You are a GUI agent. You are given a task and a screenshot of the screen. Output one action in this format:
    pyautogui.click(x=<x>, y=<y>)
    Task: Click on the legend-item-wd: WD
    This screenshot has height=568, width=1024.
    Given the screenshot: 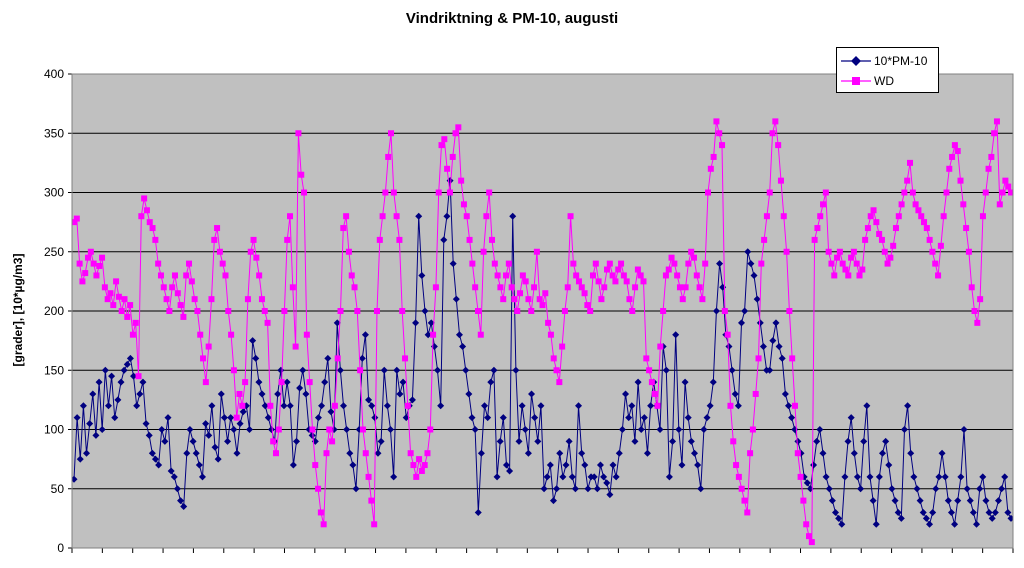 What is the action you would take?
    pyautogui.click(x=887, y=81)
    